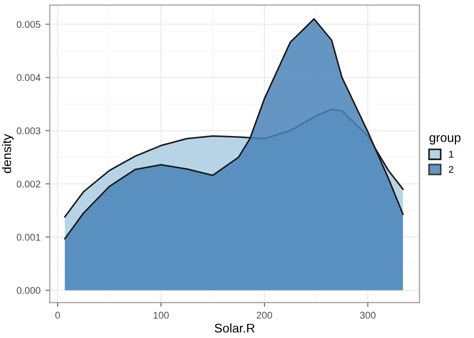  I want to click on y-tick-label: 0.000, so click(28, 290).